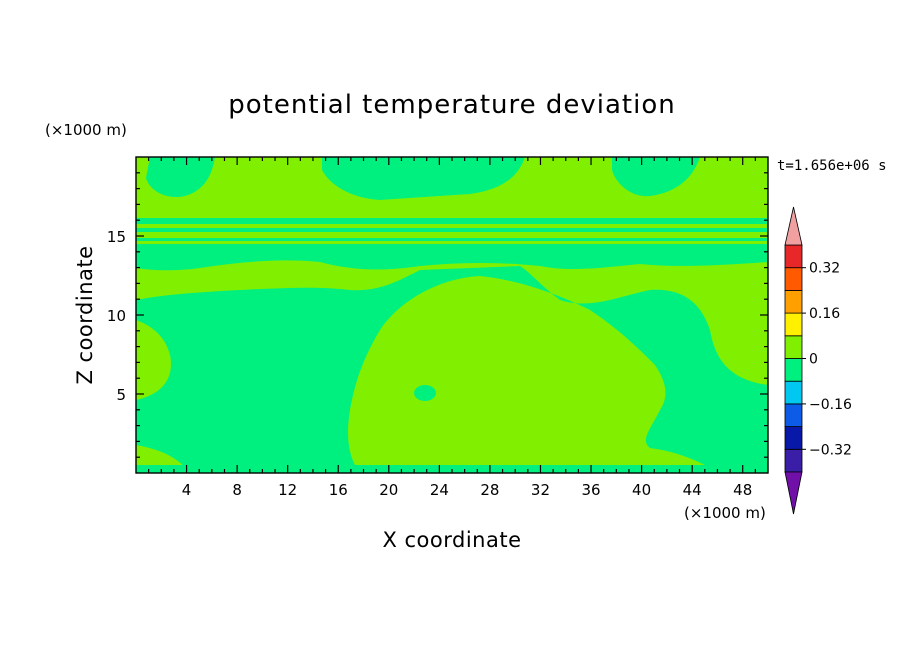 The image size is (904, 654). Describe the element at coordinates (832, 166) in the screenshot. I see `time-label: t=1.656e+06 s` at that location.